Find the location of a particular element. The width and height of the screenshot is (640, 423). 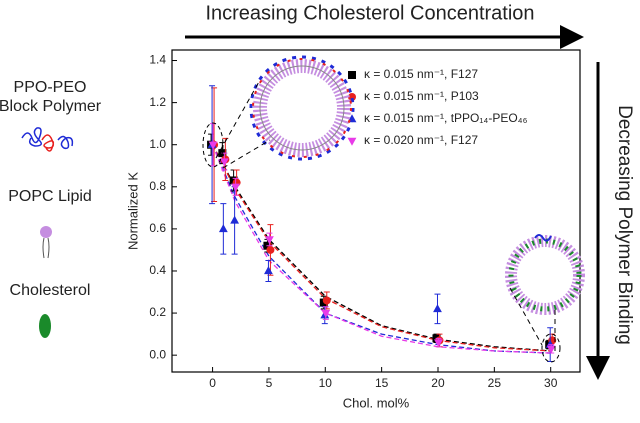

legend-label: κ = 0.015 nm⁻¹, P103 is located at coordinates (421, 96).